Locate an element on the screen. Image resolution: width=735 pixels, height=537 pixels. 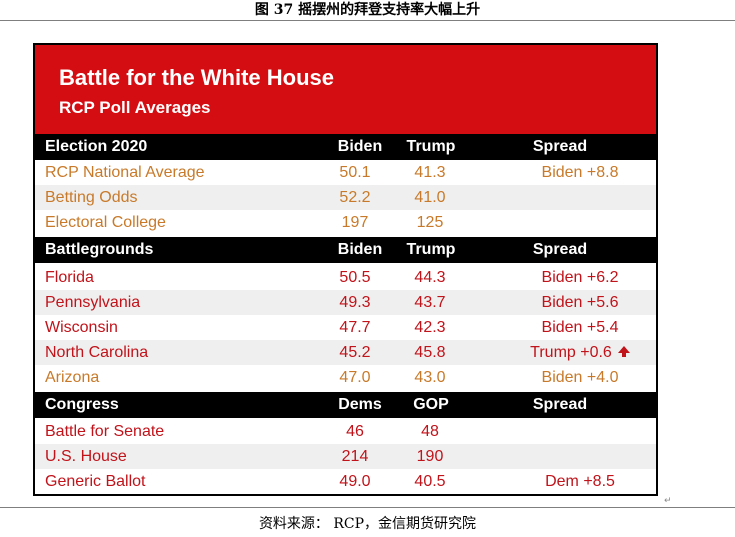
table-row: Florida 50.5 44.3 Biden +6.2 is located at coordinates (345, 277).